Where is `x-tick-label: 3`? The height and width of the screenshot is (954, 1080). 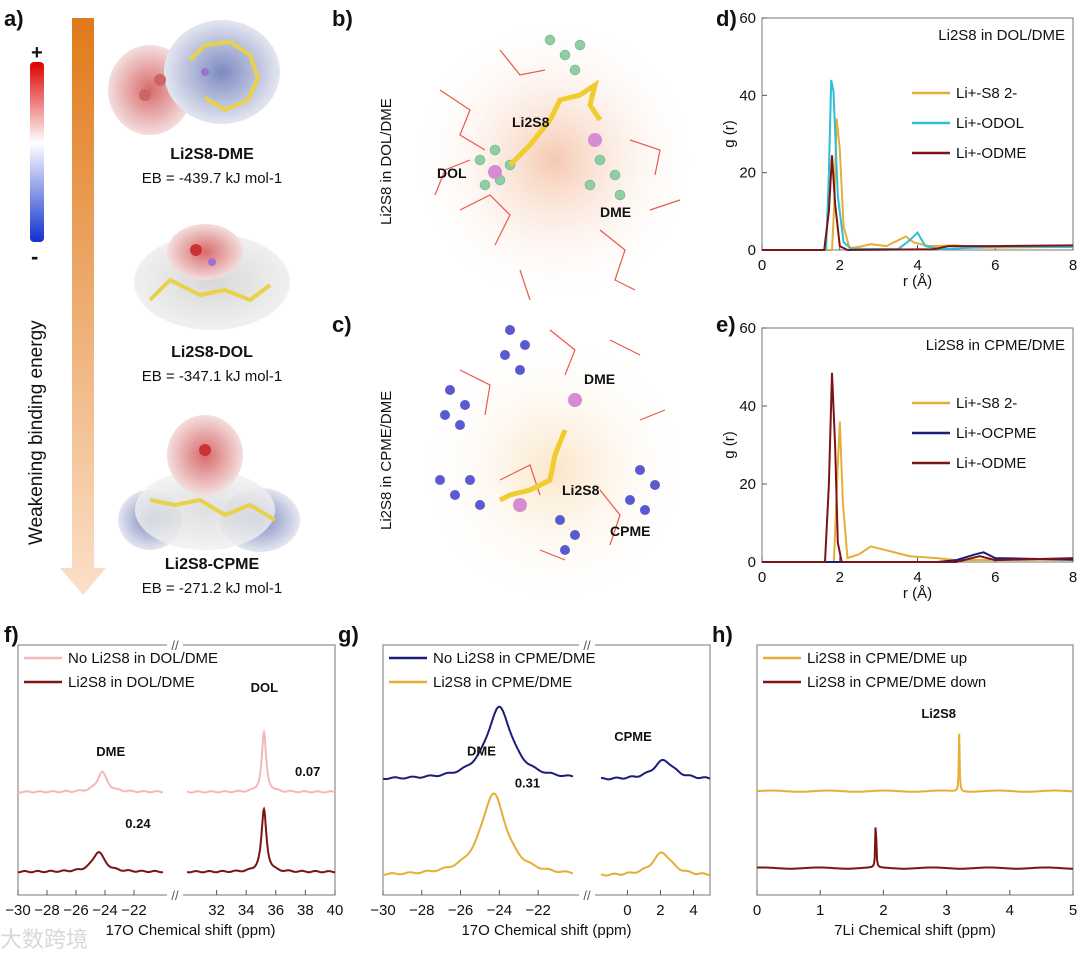 x-tick-label: 3 is located at coordinates (946, 910).